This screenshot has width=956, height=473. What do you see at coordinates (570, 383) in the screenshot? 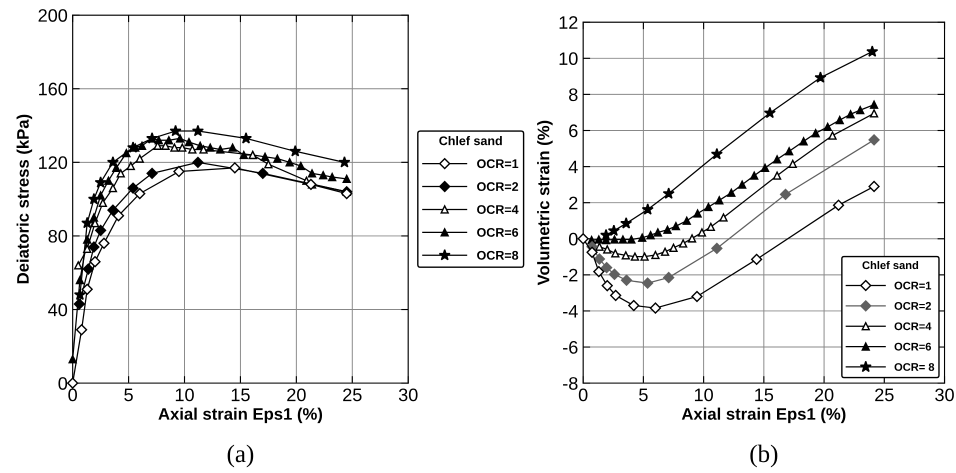
I see `y-tick-label: -8` at bounding box center [570, 383].